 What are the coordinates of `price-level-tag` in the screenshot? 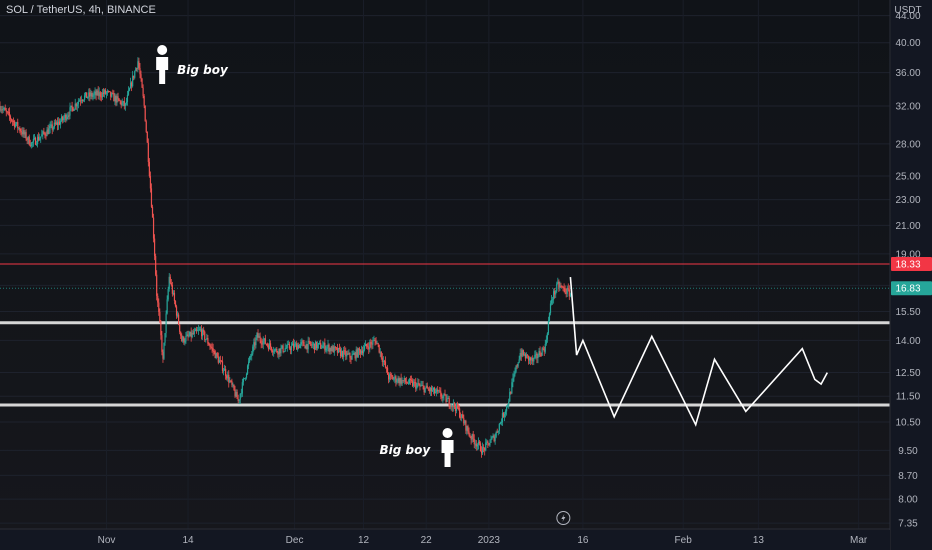 It's located at (911, 288).